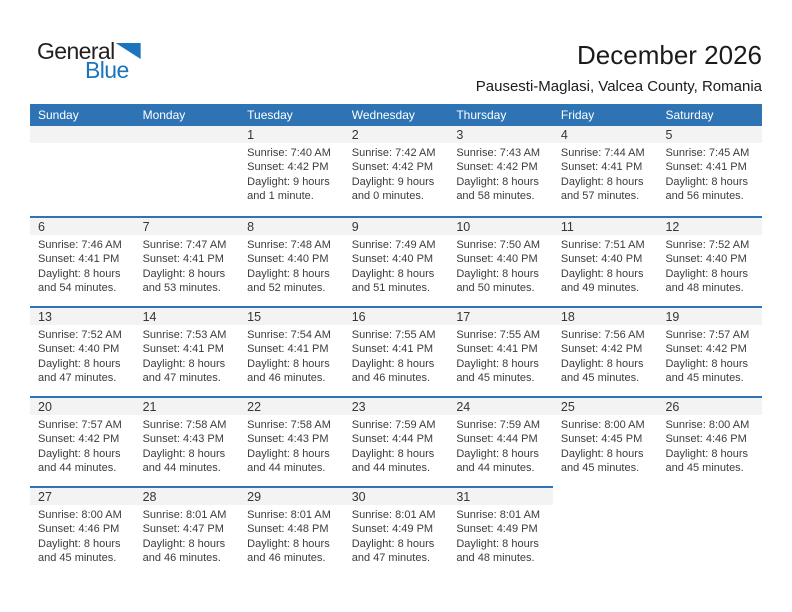 This screenshot has height=612, width=792. Describe the element at coordinates (463, 227) in the screenshot. I see `day-number: 10` at that location.